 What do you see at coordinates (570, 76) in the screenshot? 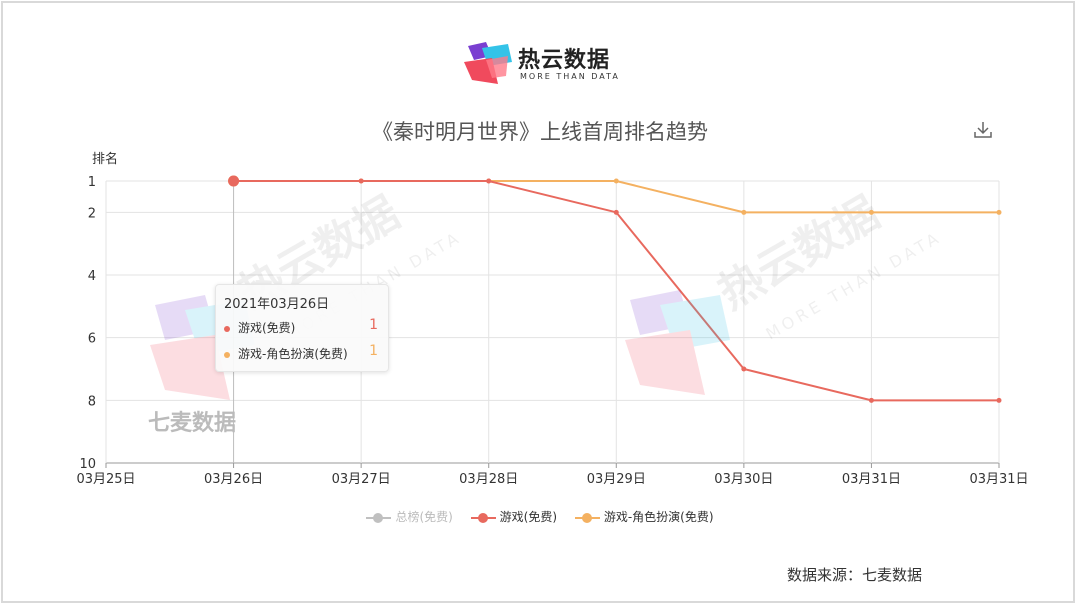
I see `brand-tagline: MORE THAN DATA` at bounding box center [570, 76].